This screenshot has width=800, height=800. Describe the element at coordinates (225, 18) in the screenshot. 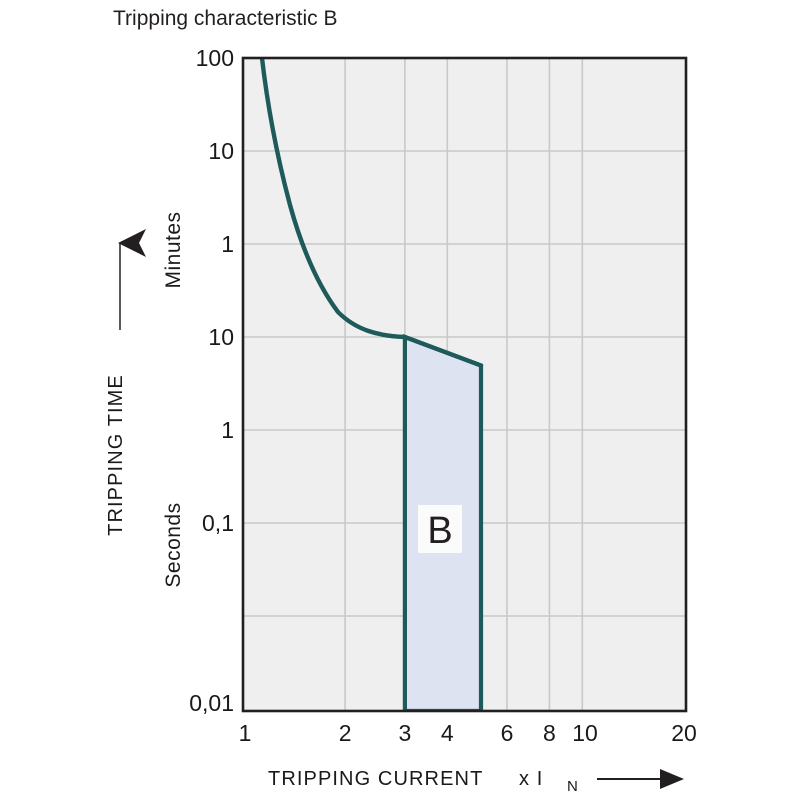

I see `page-title: Tripping characteristic B` at that location.